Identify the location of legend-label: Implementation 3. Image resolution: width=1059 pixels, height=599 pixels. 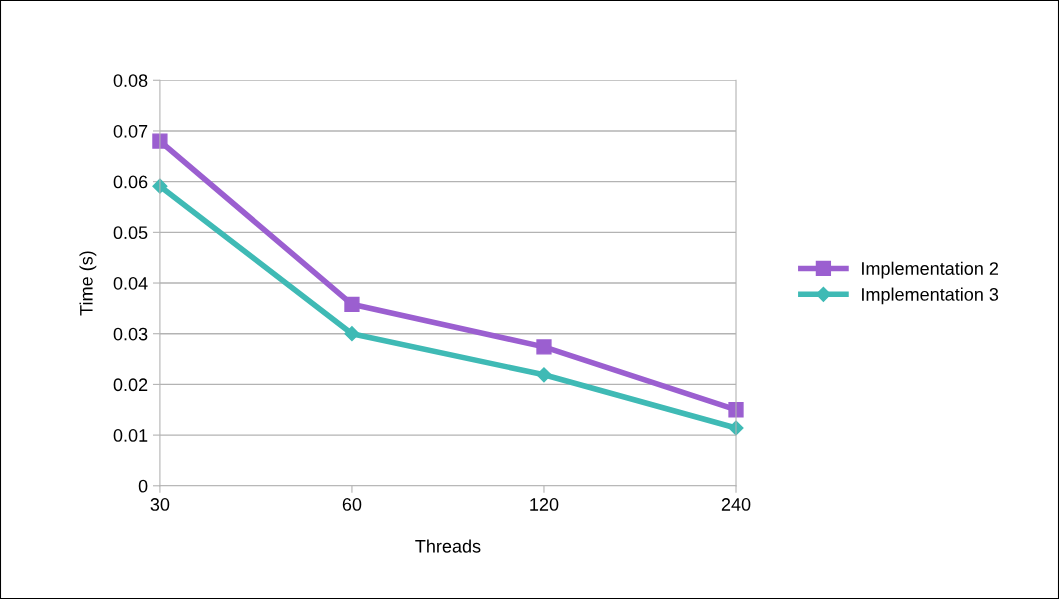
(930, 296).